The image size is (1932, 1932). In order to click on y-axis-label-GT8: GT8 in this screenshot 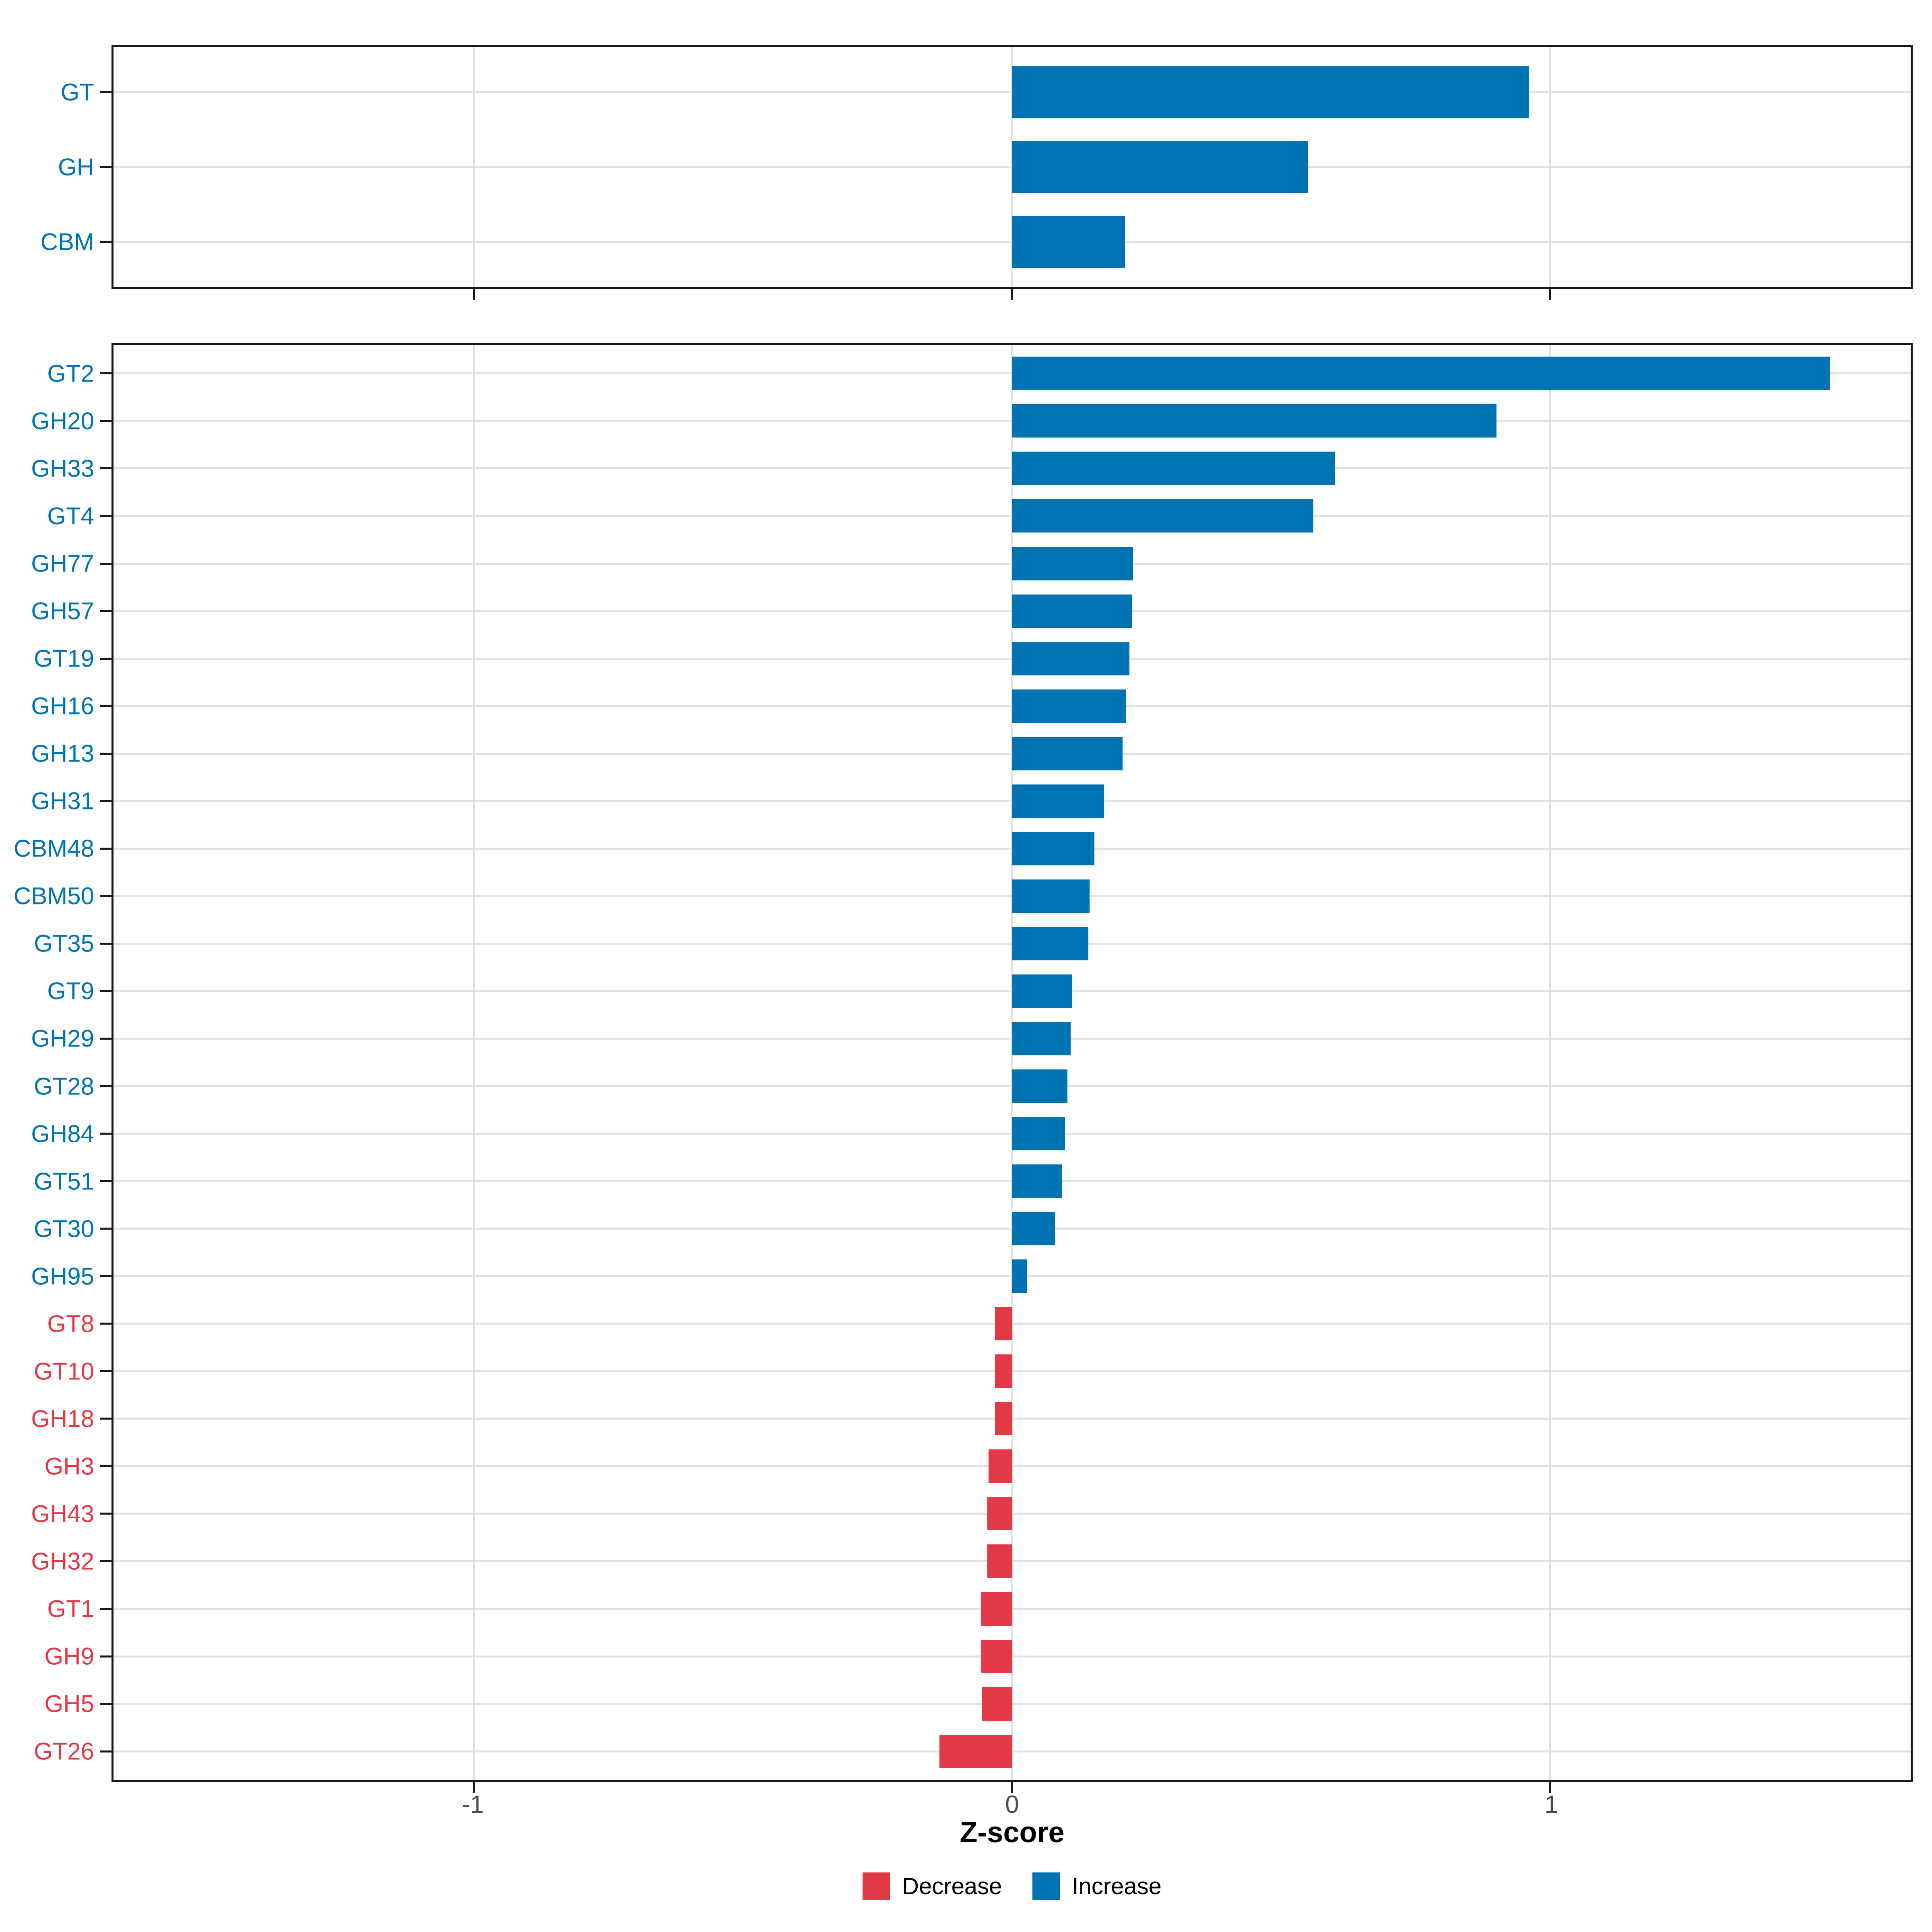, I will do `click(70, 1324)`.